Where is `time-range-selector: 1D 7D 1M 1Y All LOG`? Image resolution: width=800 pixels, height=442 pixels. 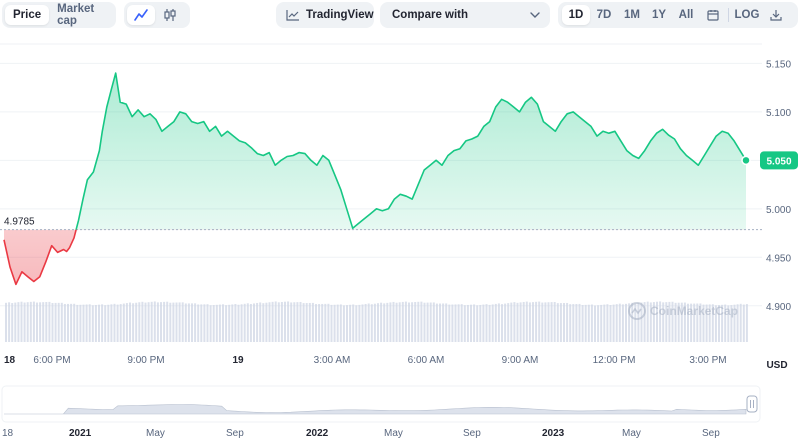 time-range-selector: 1D 7D 1M 1Y All LOG is located at coordinates (678, 15).